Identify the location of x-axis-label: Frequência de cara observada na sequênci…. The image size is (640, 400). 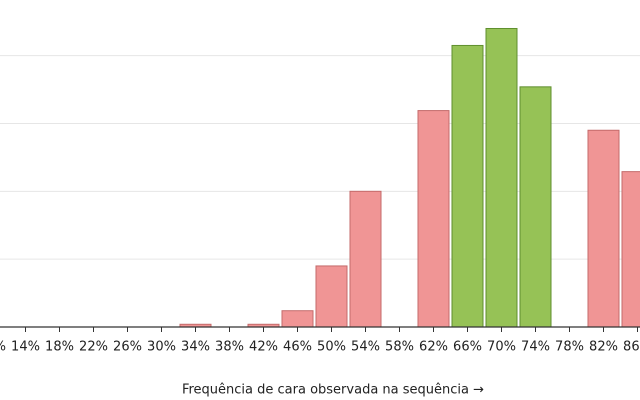
(333, 390).